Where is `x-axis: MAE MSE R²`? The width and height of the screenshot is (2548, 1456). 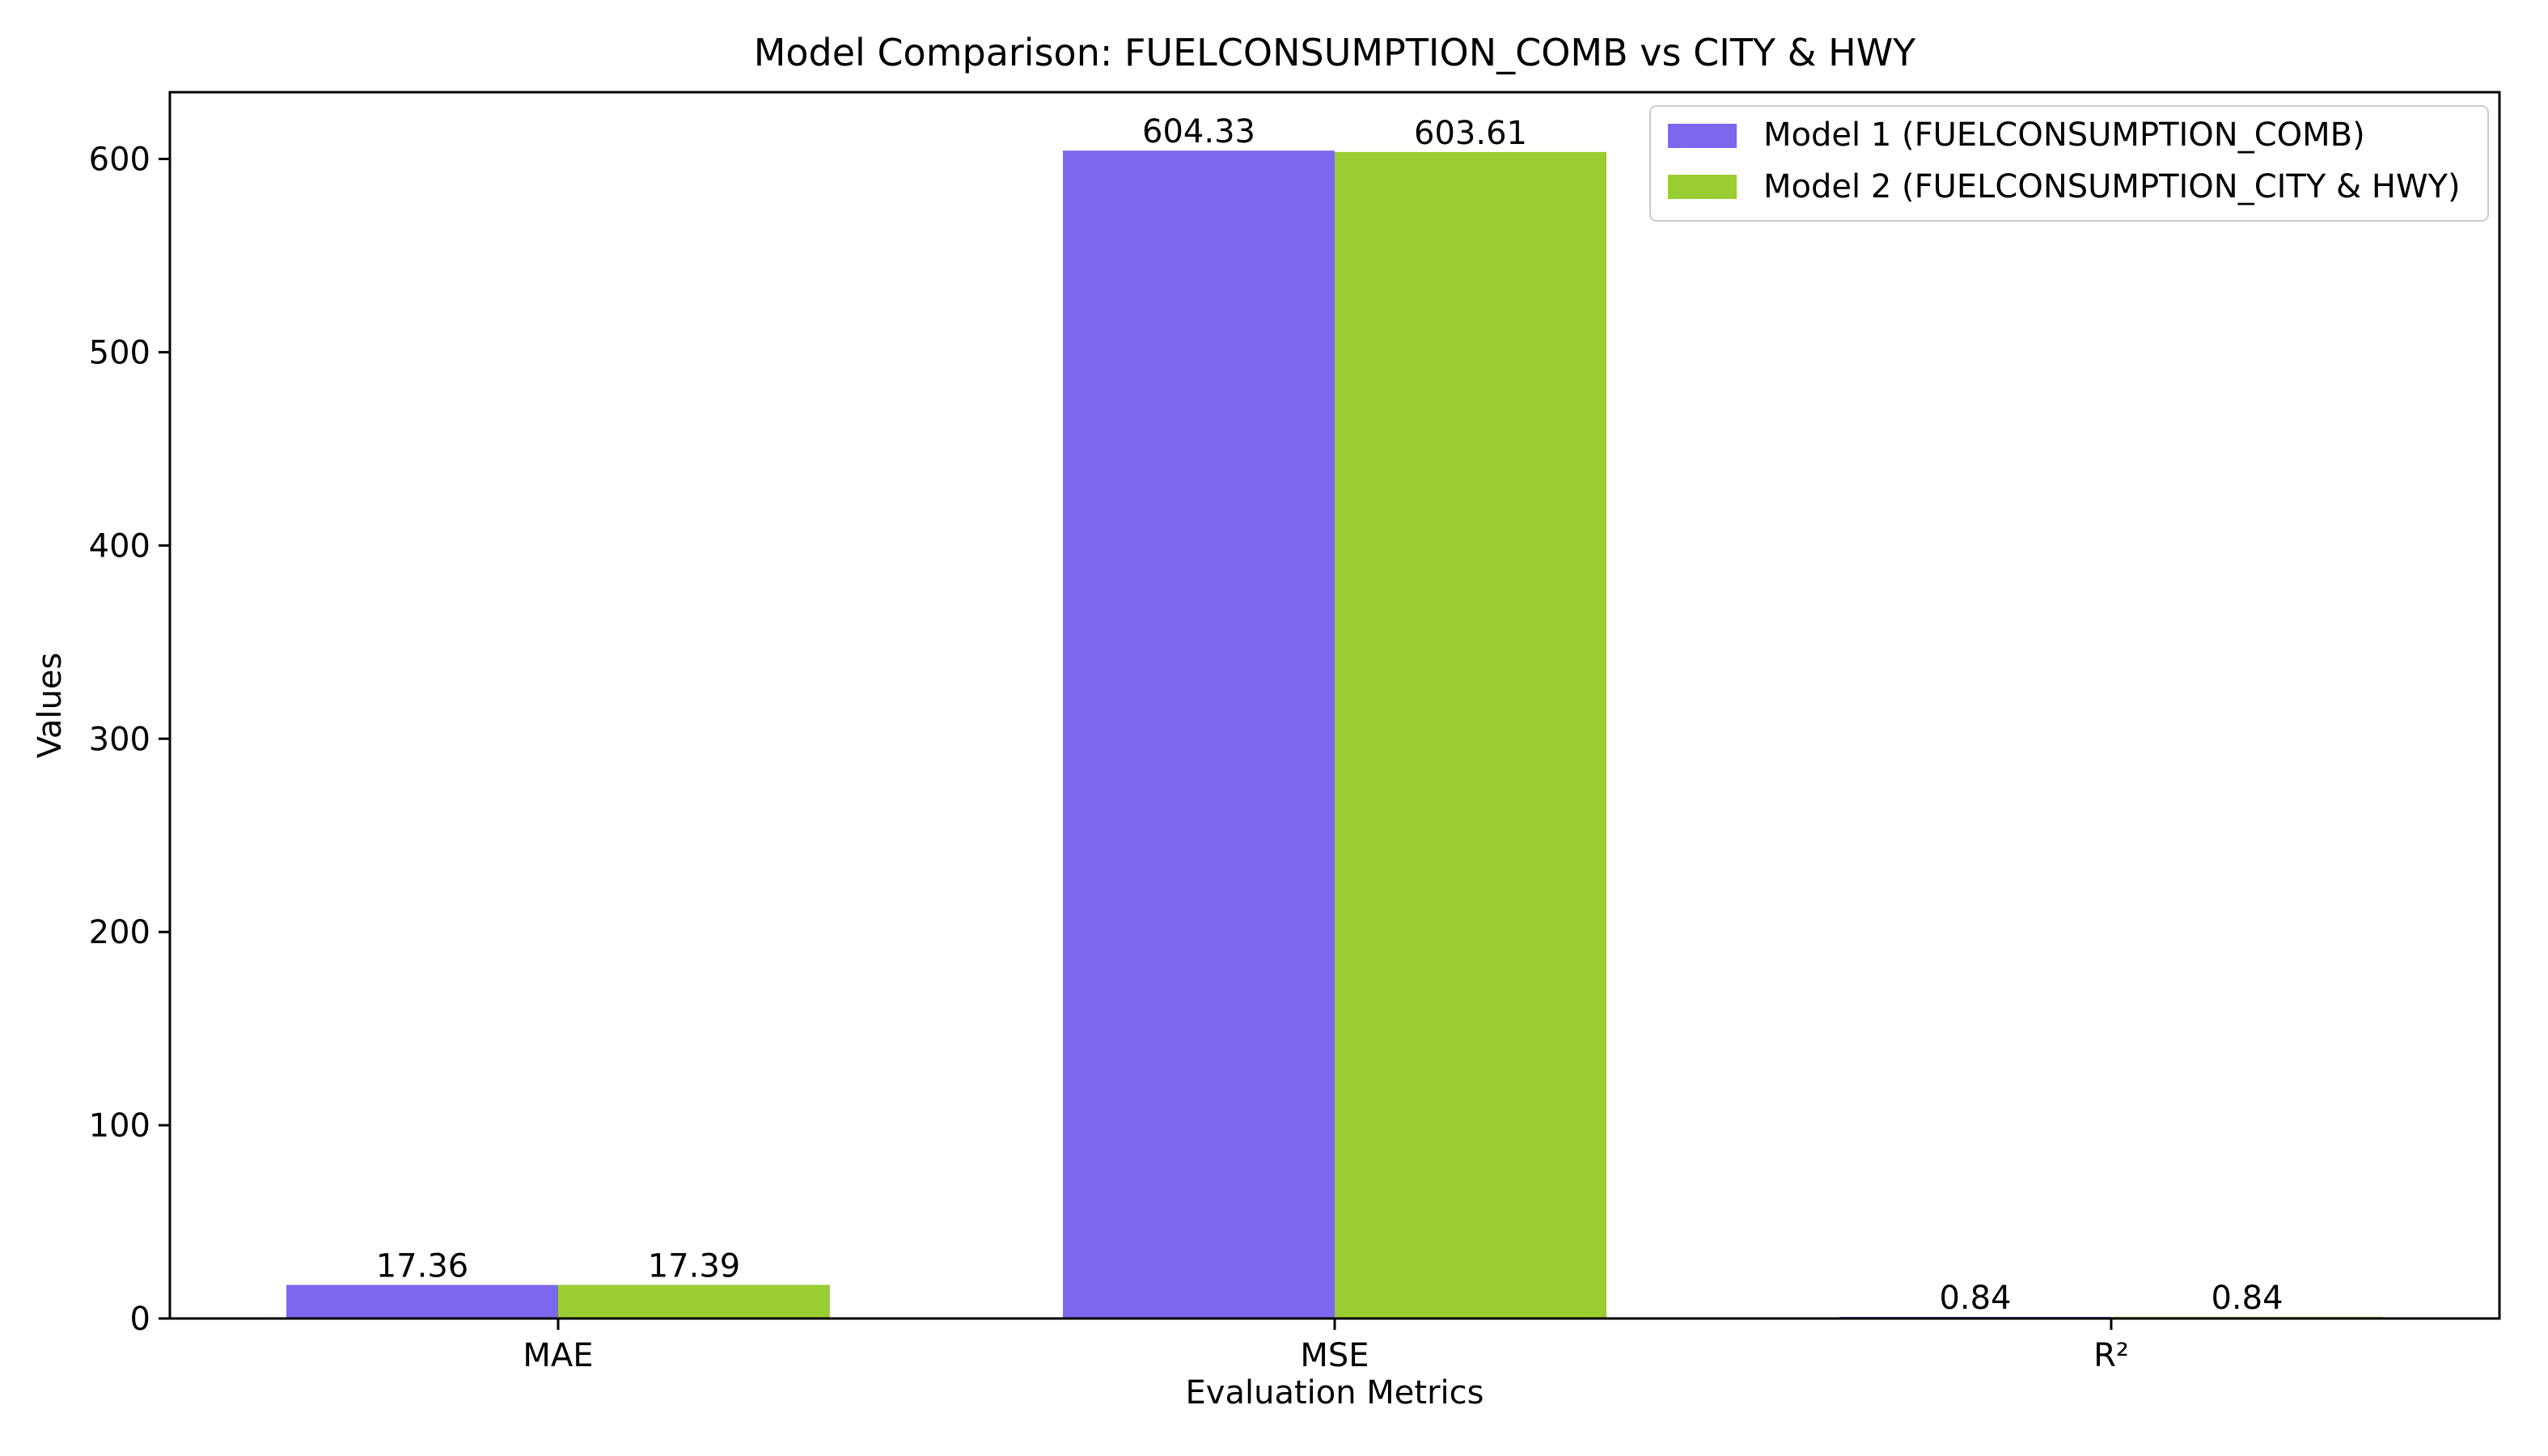
x-axis: MAE MSE R² is located at coordinates (1326, 1346).